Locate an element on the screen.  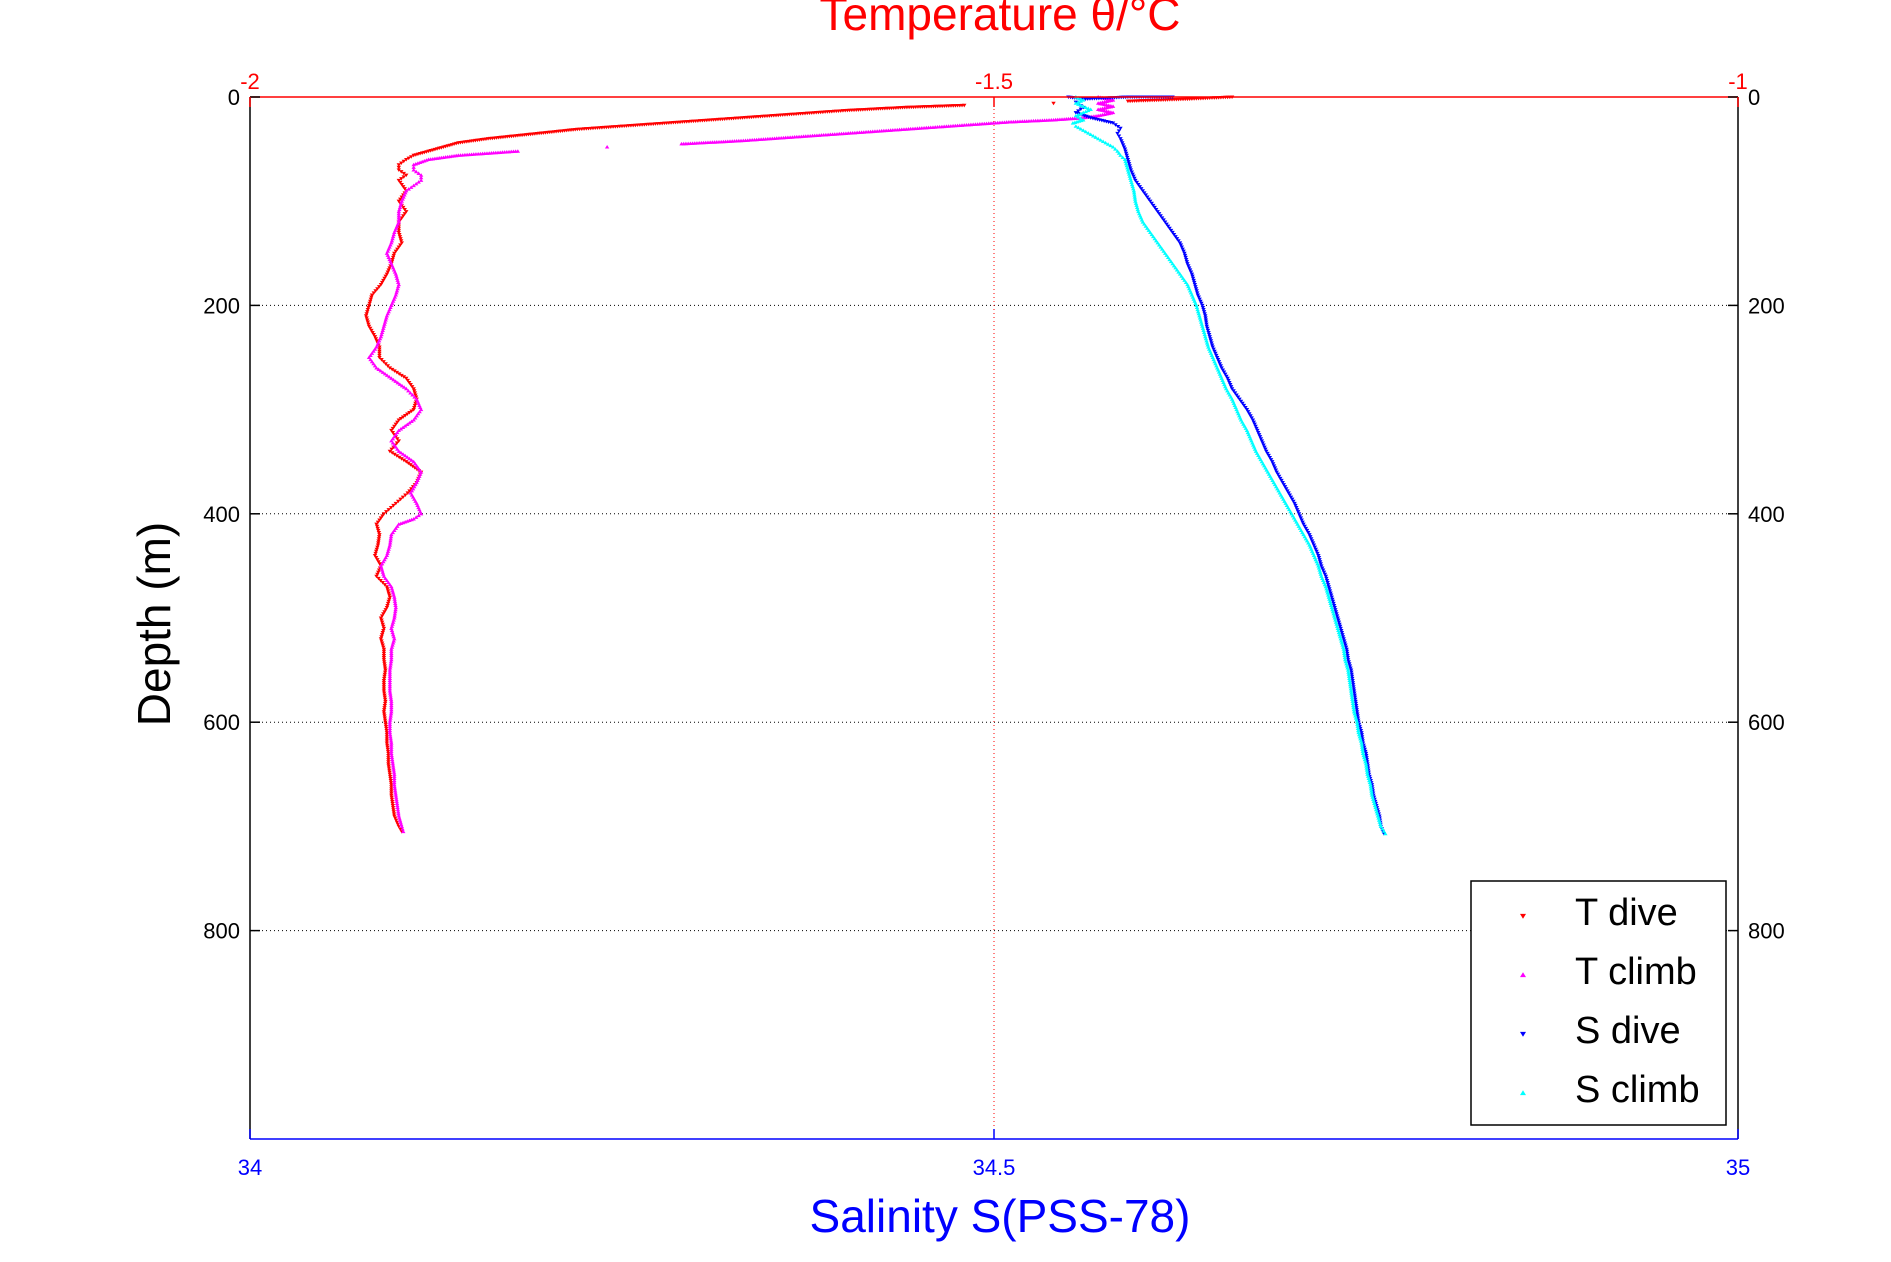
y-axis-title: Depth (m) is located at coordinates (154, 624).